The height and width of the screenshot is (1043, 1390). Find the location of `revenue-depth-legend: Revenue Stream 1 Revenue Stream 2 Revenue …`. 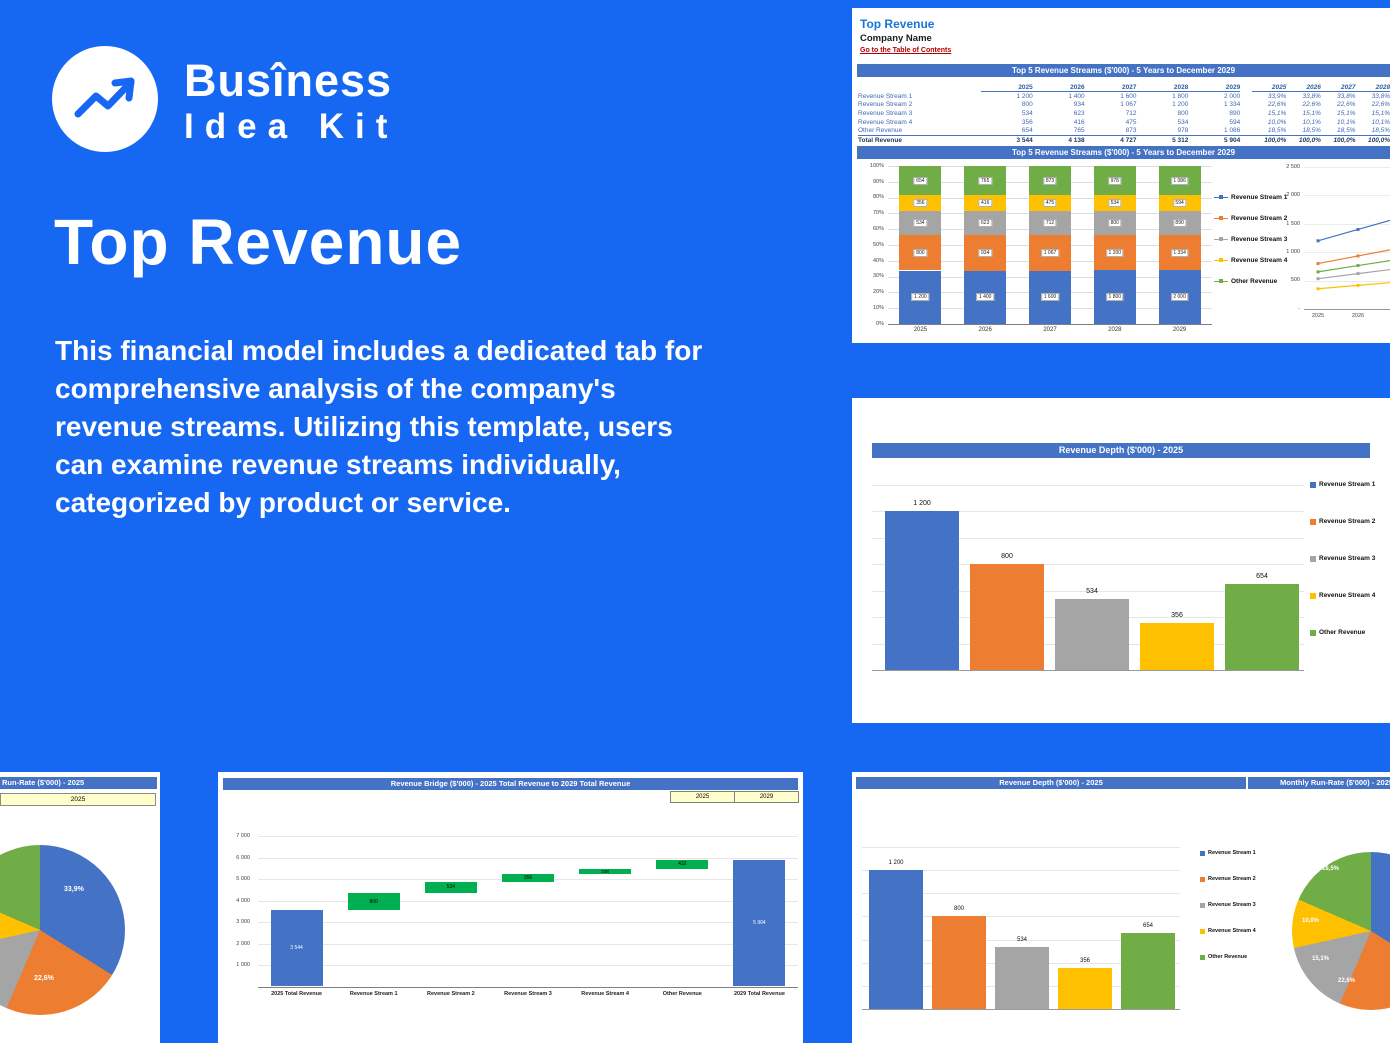

revenue-depth-legend: Revenue Stream 1 Revenue Stream 2 Revenue … is located at coordinates (1342, 573).